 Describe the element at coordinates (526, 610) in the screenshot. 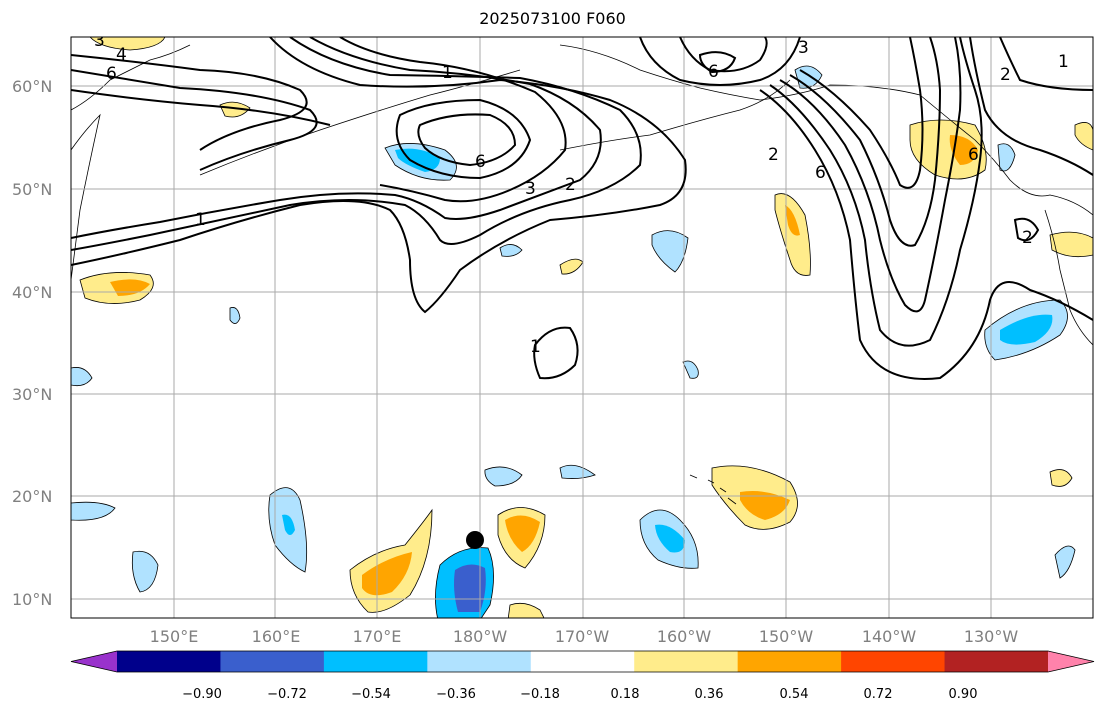

I see `positive-anomaly-south-edge` at that location.